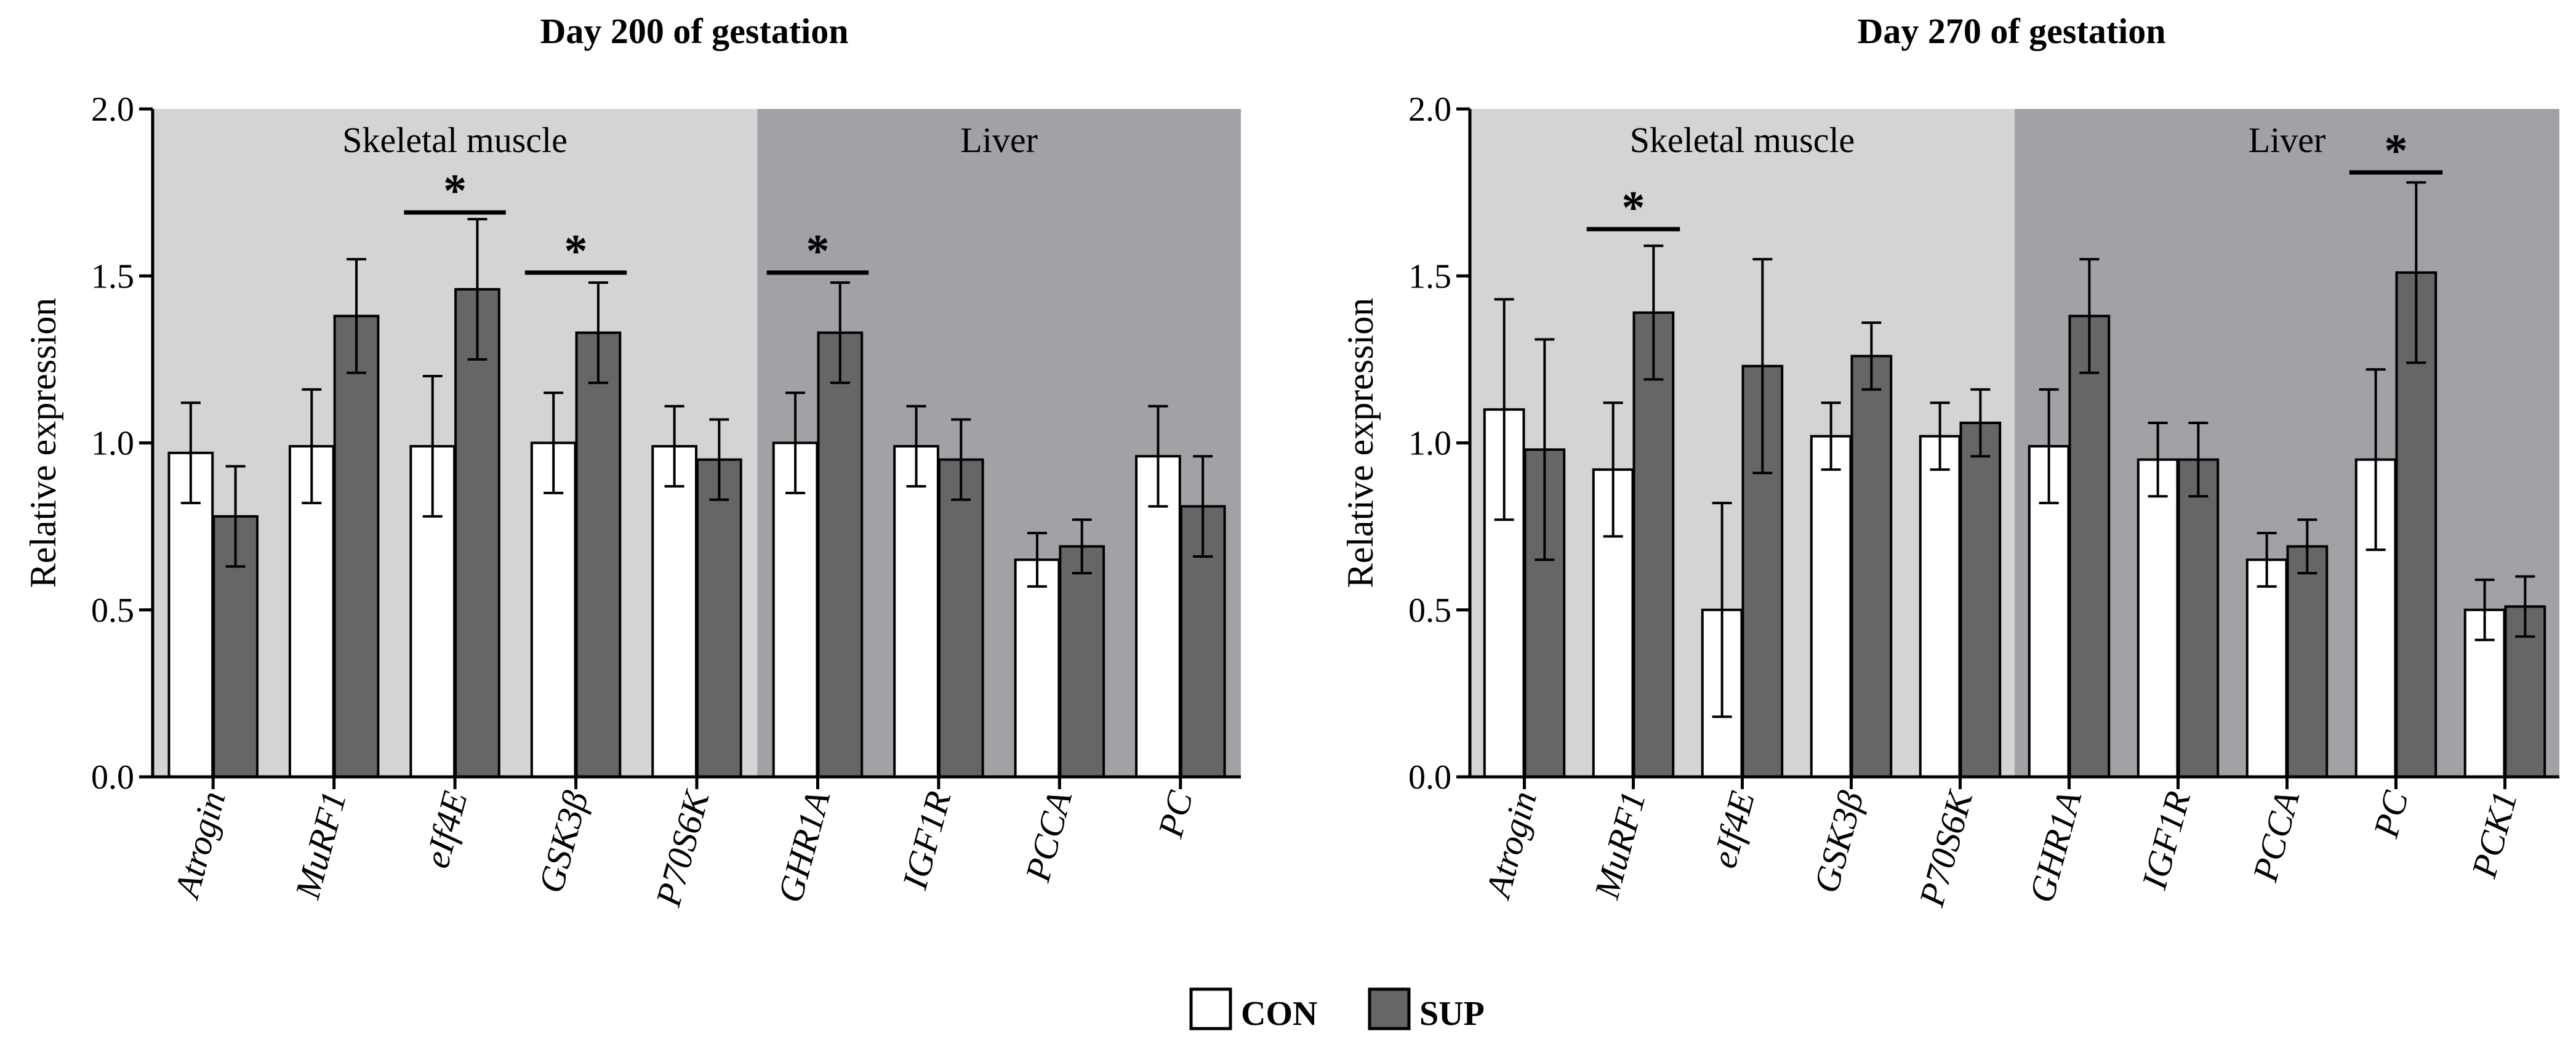  Describe the element at coordinates (694, 31) in the screenshot. I see `chart-title: Day 200 of gestation` at that location.